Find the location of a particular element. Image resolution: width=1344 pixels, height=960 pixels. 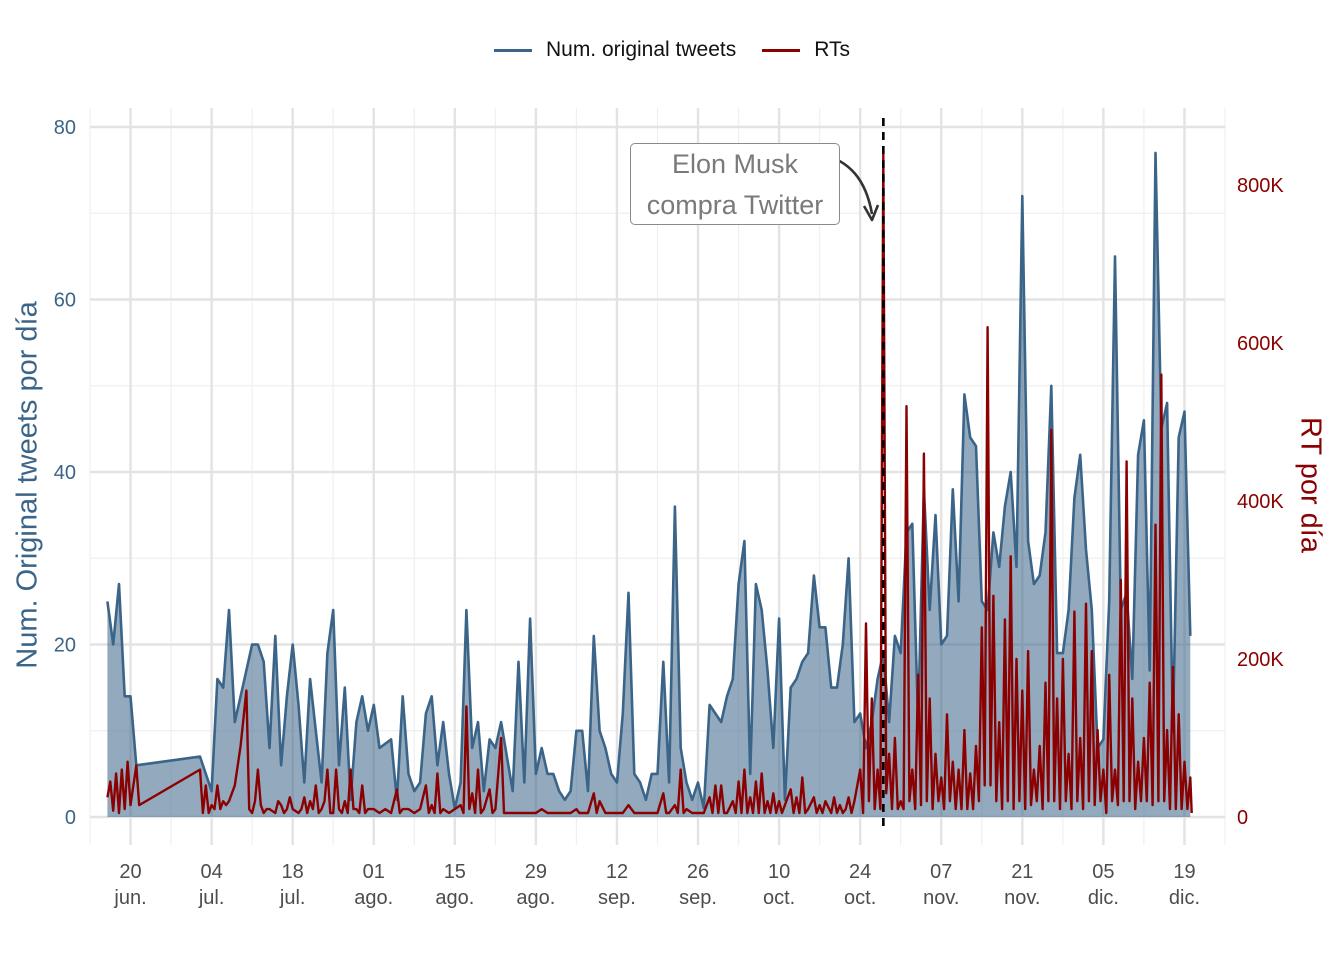

x-tick-label: 12 sep. is located at coordinates (617, 885).